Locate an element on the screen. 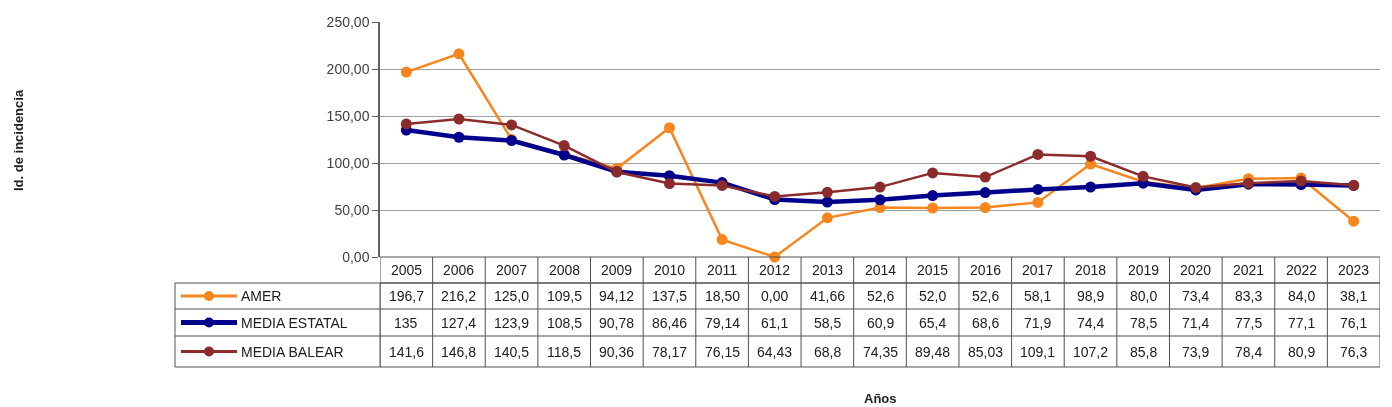 Image resolution: width=1392 pixels, height=407 pixels. x-tick-label: 2016 is located at coordinates (986, 270).